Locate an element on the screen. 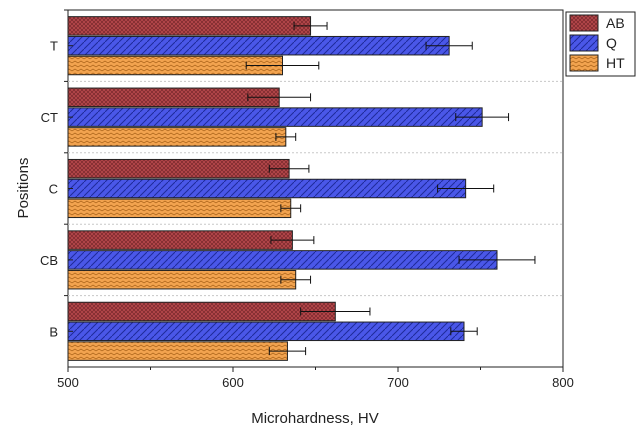 Image resolution: width=640 pixels, height=434 pixels. error-bar-q-c is located at coordinates (466, 188).